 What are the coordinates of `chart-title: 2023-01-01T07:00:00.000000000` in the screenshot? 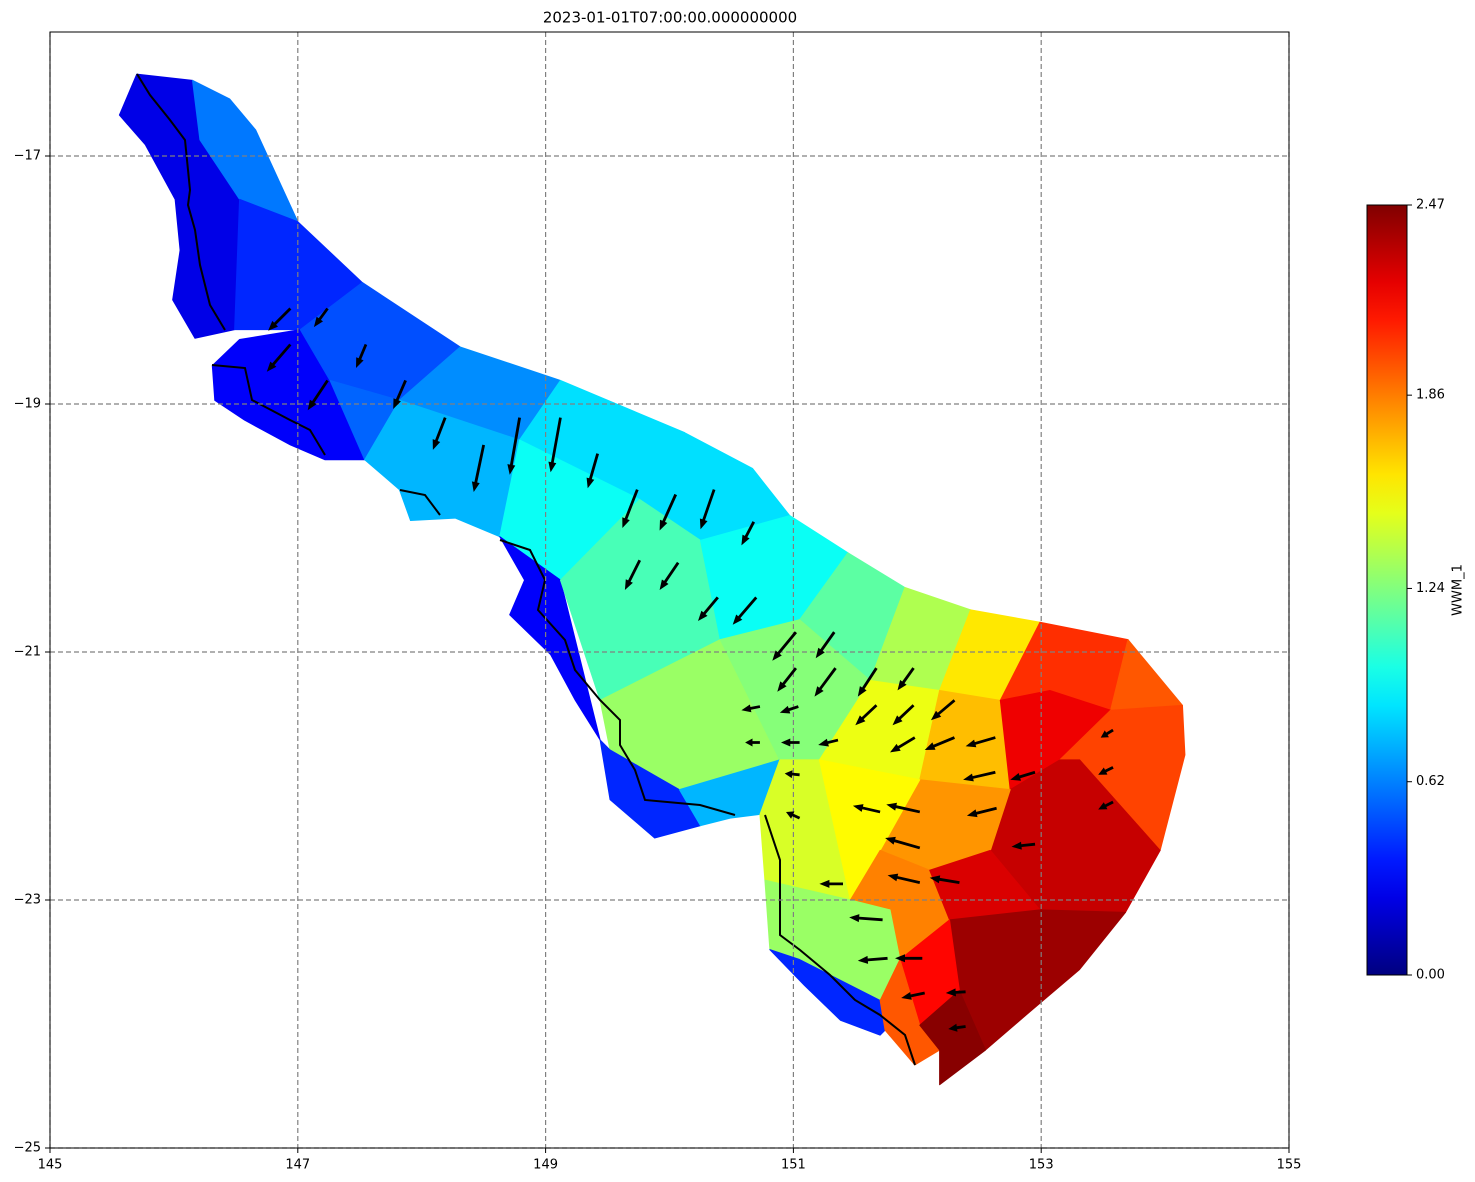 It's located at (670, 18).